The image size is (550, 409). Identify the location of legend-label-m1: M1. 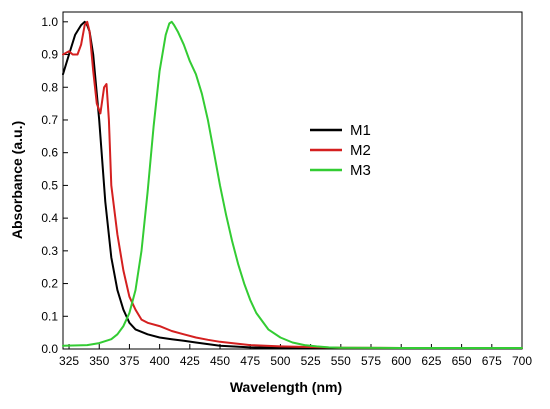
(360, 130).